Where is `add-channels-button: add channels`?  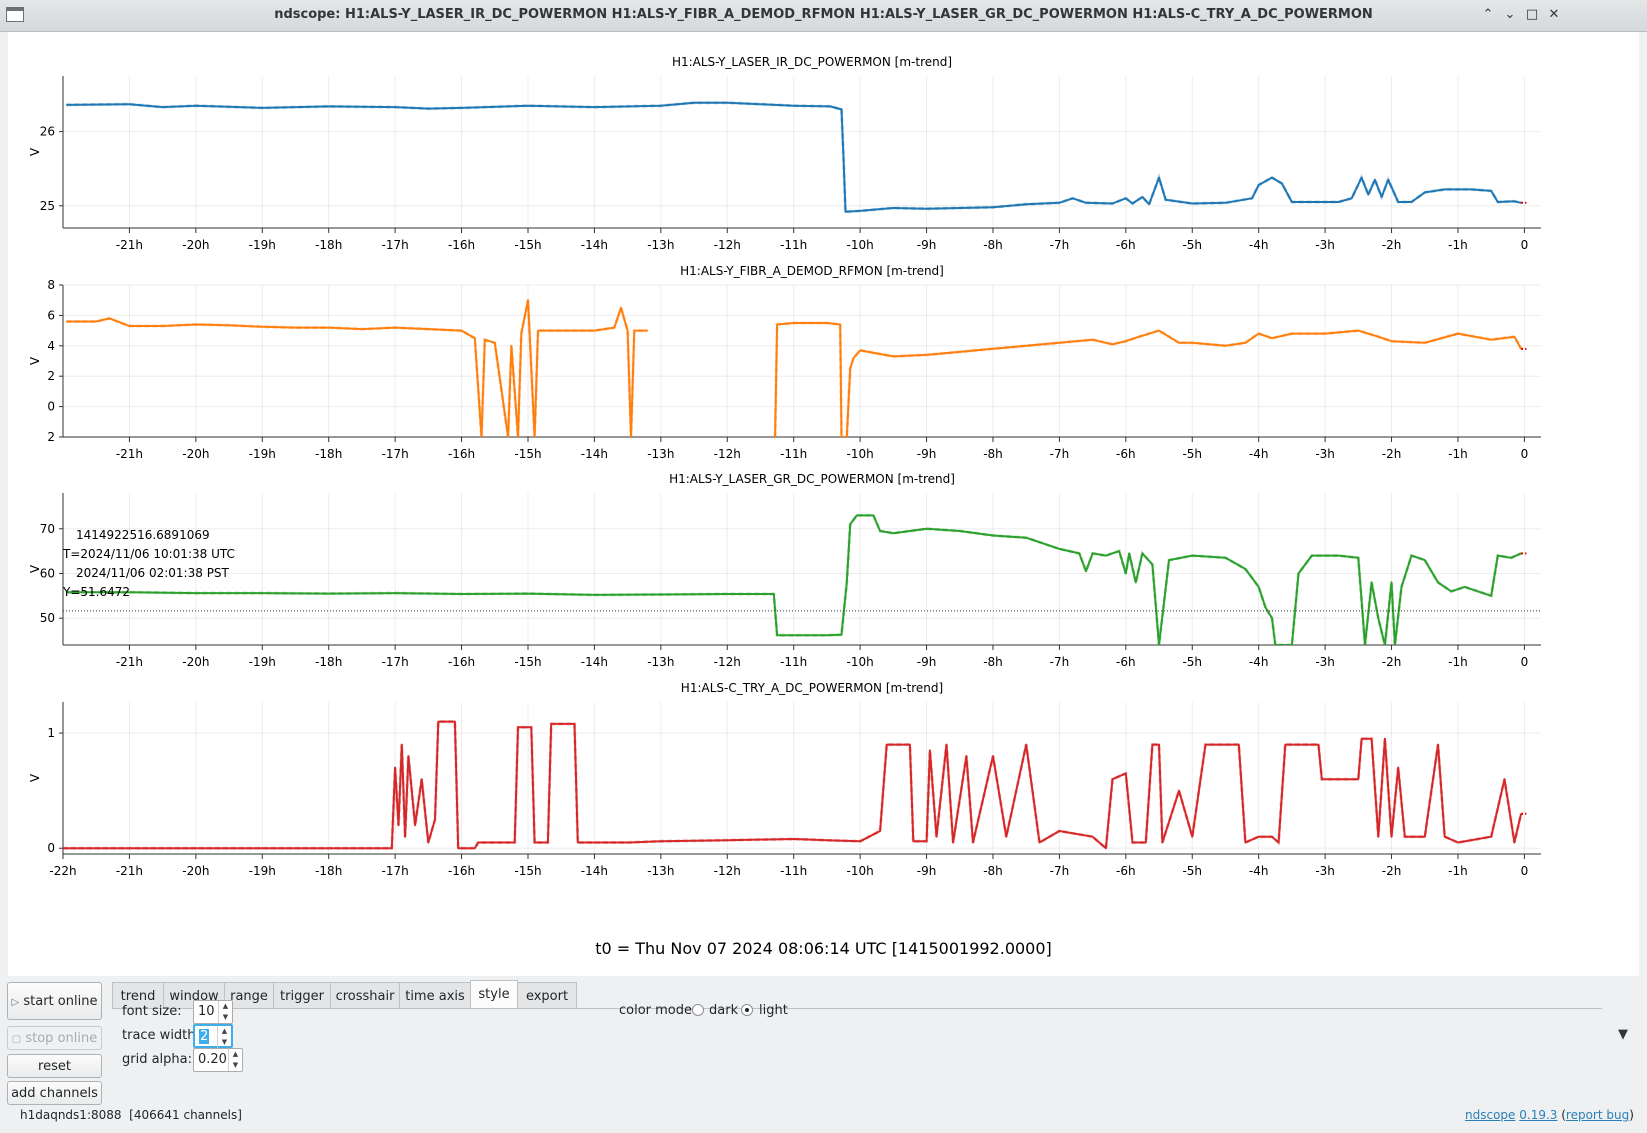
add-channels-button: add channels is located at coordinates (54, 1093).